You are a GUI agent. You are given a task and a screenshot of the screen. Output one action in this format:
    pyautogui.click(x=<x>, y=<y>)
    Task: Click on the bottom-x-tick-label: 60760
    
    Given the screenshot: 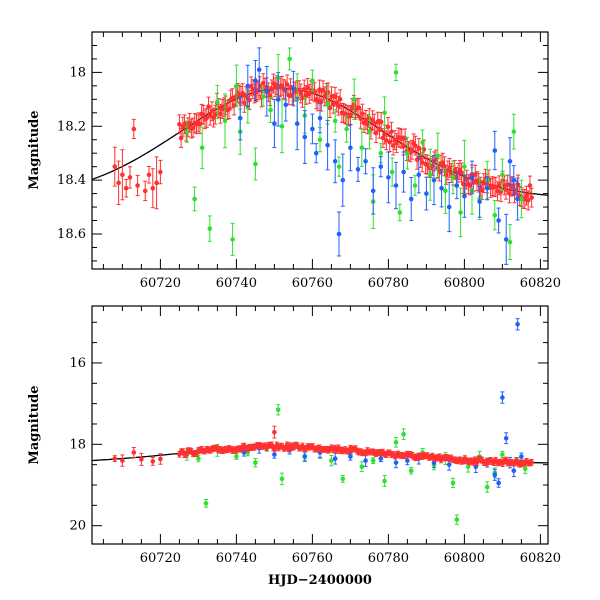 What is the action you would take?
    pyautogui.click(x=312, y=558)
    